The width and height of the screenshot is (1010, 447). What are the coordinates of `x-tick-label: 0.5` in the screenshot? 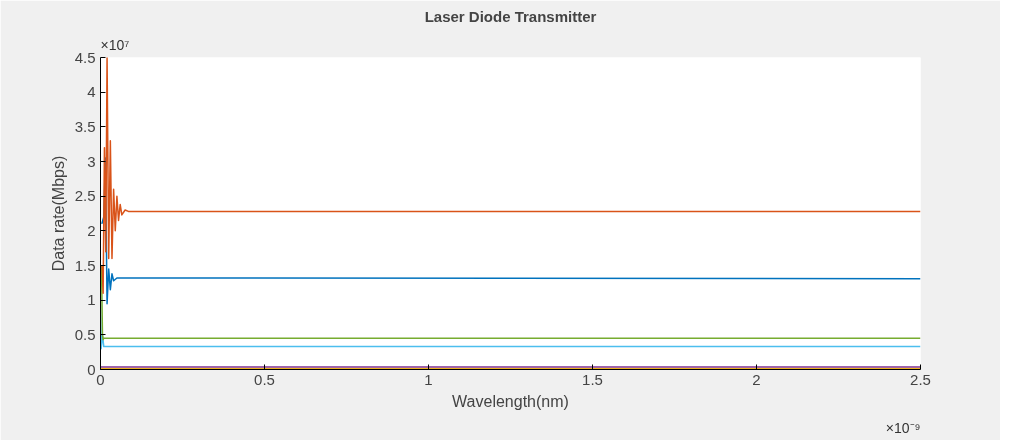 It's located at (264, 379).